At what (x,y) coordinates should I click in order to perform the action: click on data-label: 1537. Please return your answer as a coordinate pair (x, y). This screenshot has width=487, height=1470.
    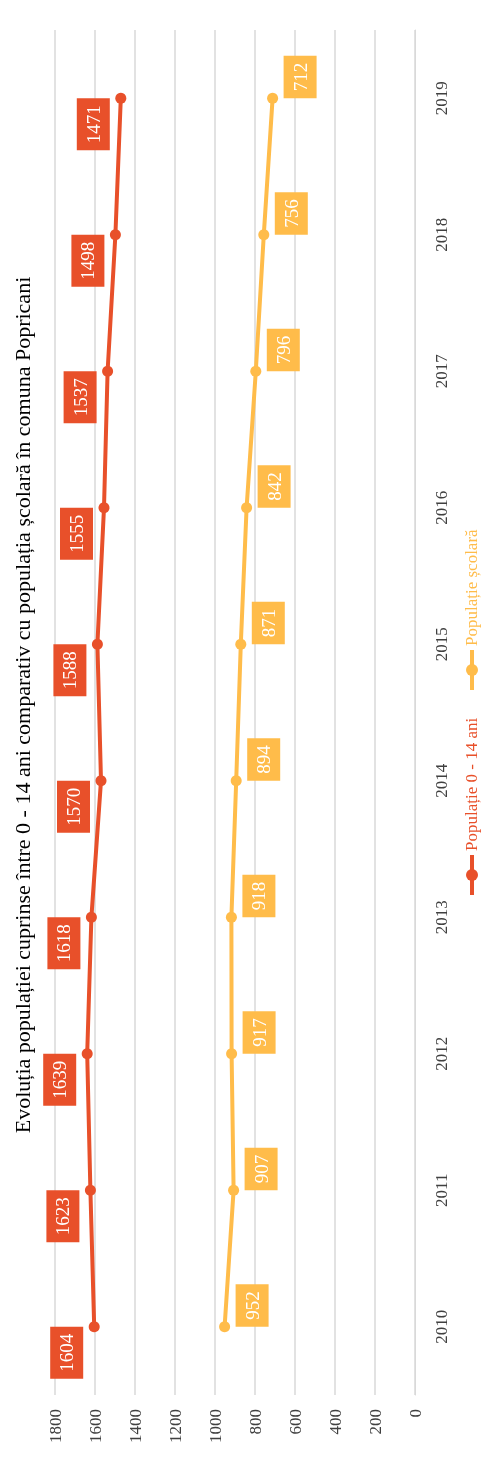
    Looking at the image, I should click on (80, 397).